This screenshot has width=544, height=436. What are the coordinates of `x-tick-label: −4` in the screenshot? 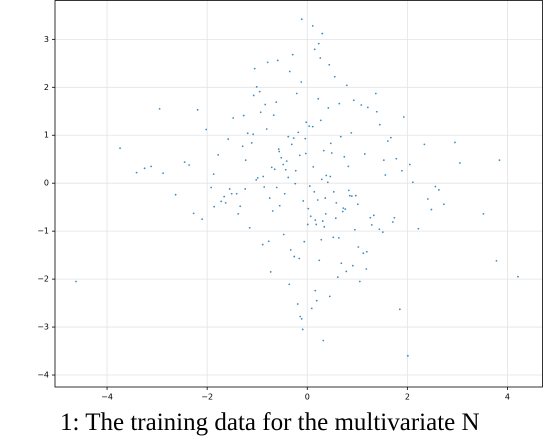 It's located at (107, 397).